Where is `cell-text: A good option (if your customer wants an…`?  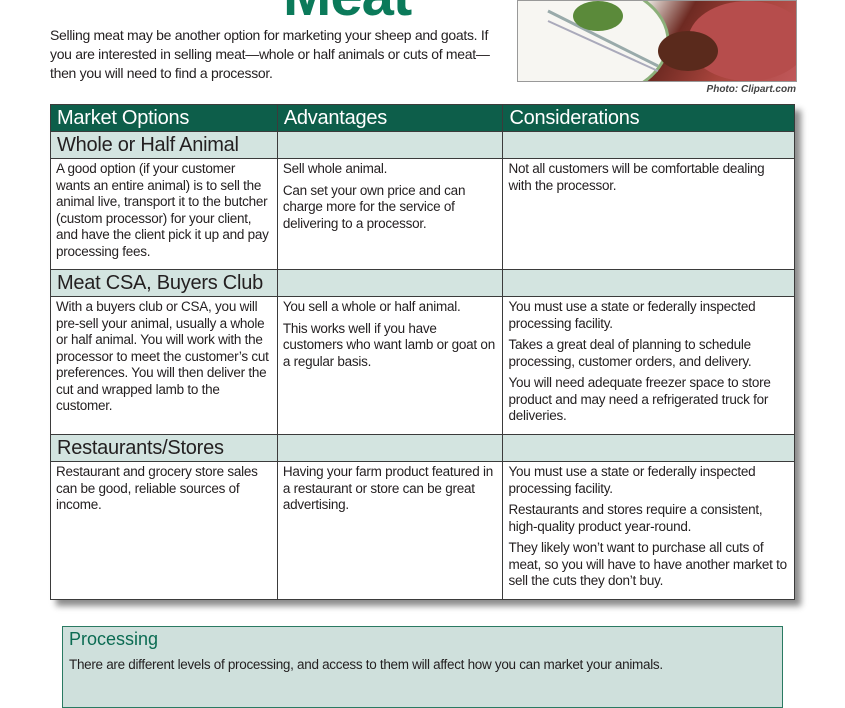 cell-text: A good option (if your customer wants an… is located at coordinates (162, 210).